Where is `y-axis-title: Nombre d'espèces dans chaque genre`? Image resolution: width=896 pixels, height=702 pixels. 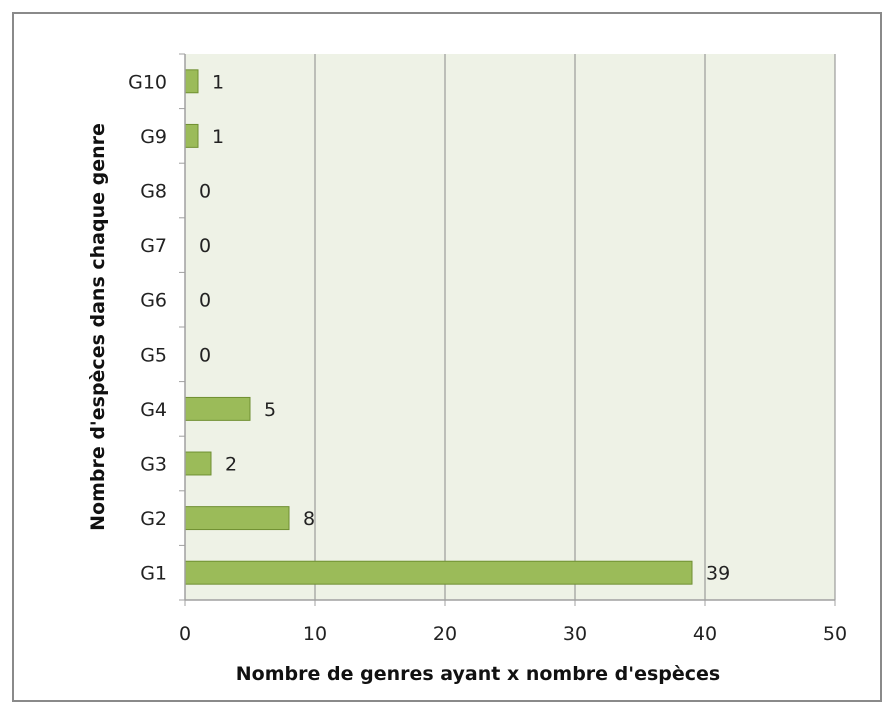 y-axis-title: Nombre d'espèces dans chaque genre is located at coordinates (98, 327).